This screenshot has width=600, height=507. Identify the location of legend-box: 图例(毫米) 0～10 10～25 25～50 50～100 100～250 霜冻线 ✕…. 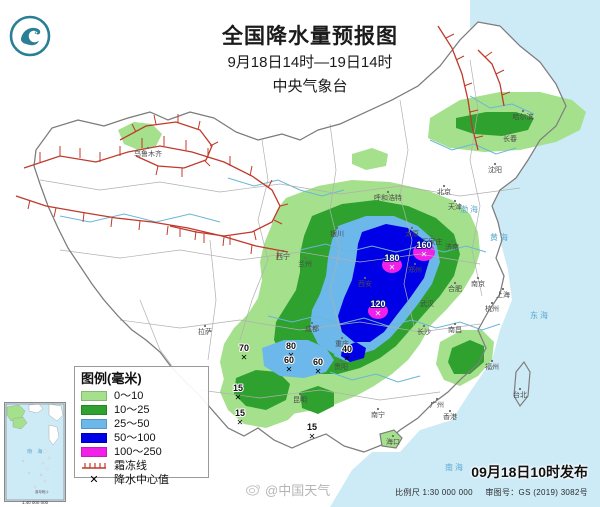
(141, 426).